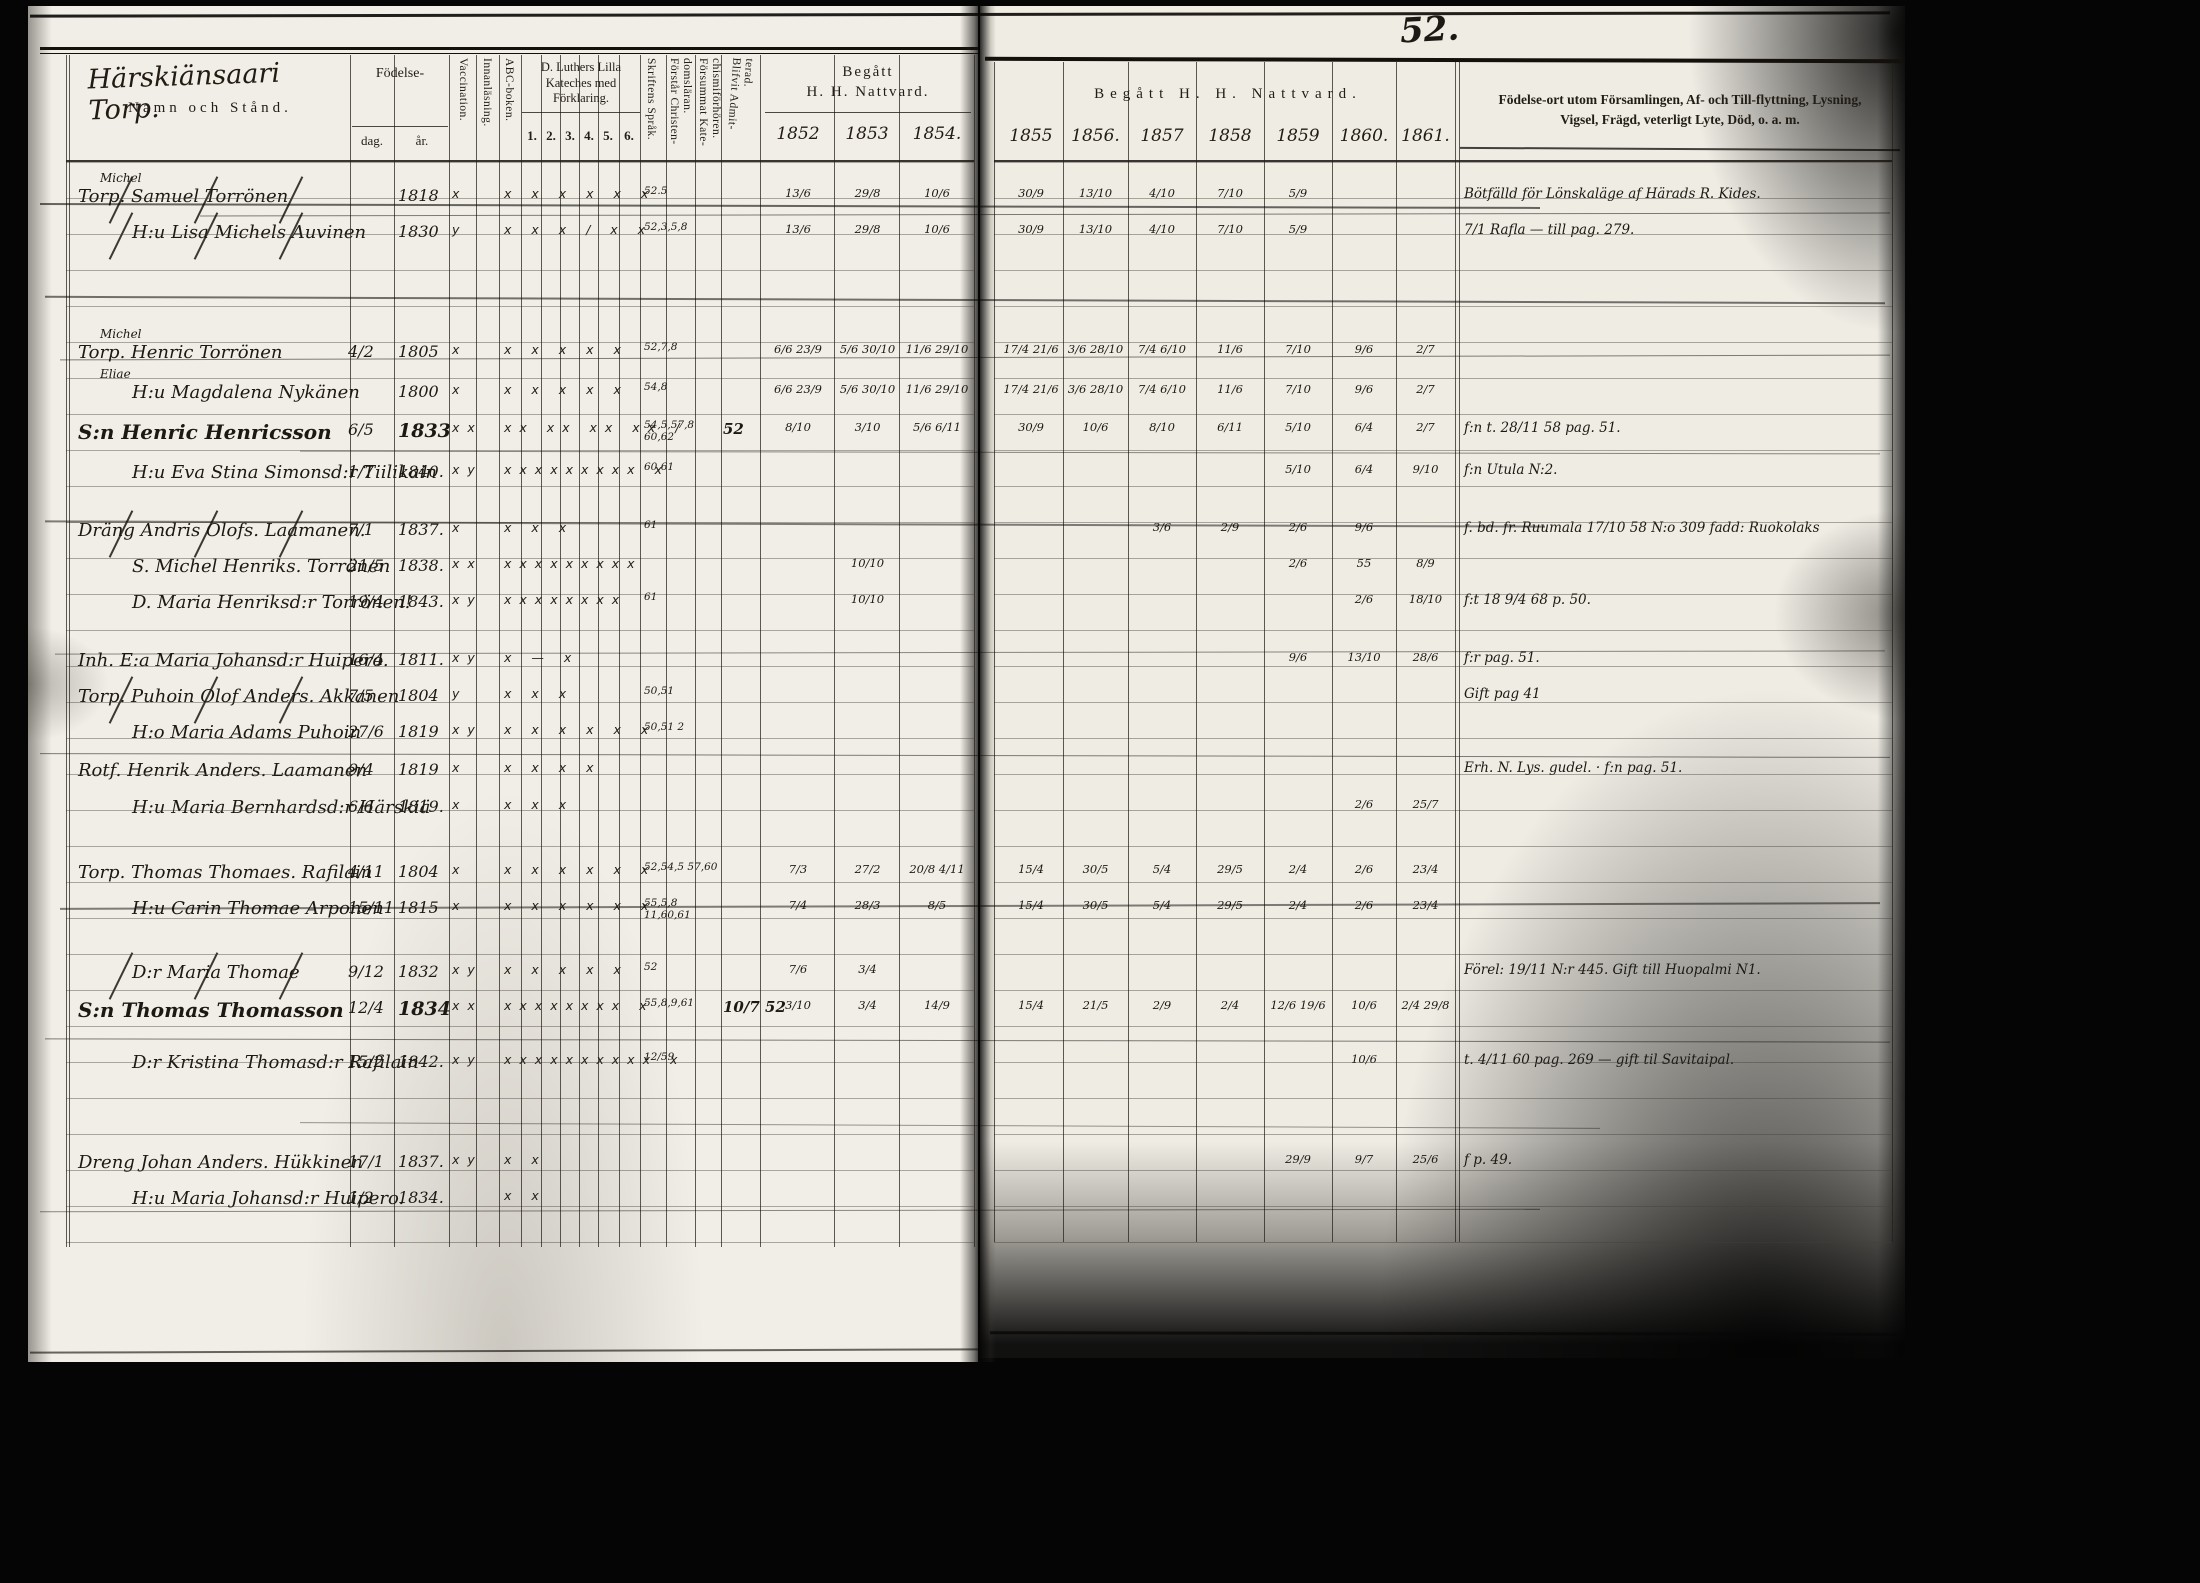  What do you see at coordinates (1298, 193) in the screenshot?
I see `communion-1859: 5/9` at bounding box center [1298, 193].